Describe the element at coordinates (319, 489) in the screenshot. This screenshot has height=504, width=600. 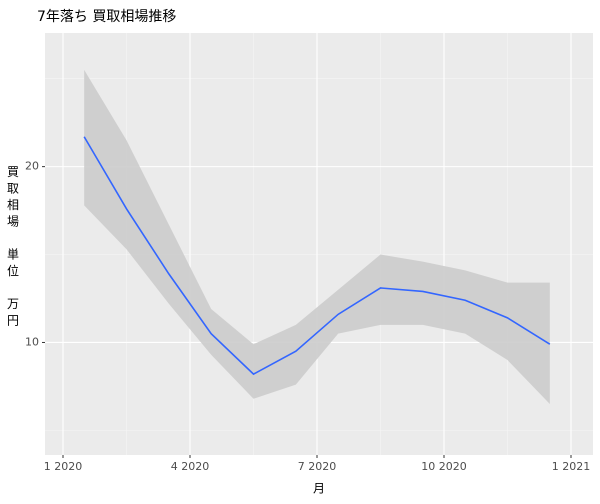
I see `x-axis-title: 月` at that location.